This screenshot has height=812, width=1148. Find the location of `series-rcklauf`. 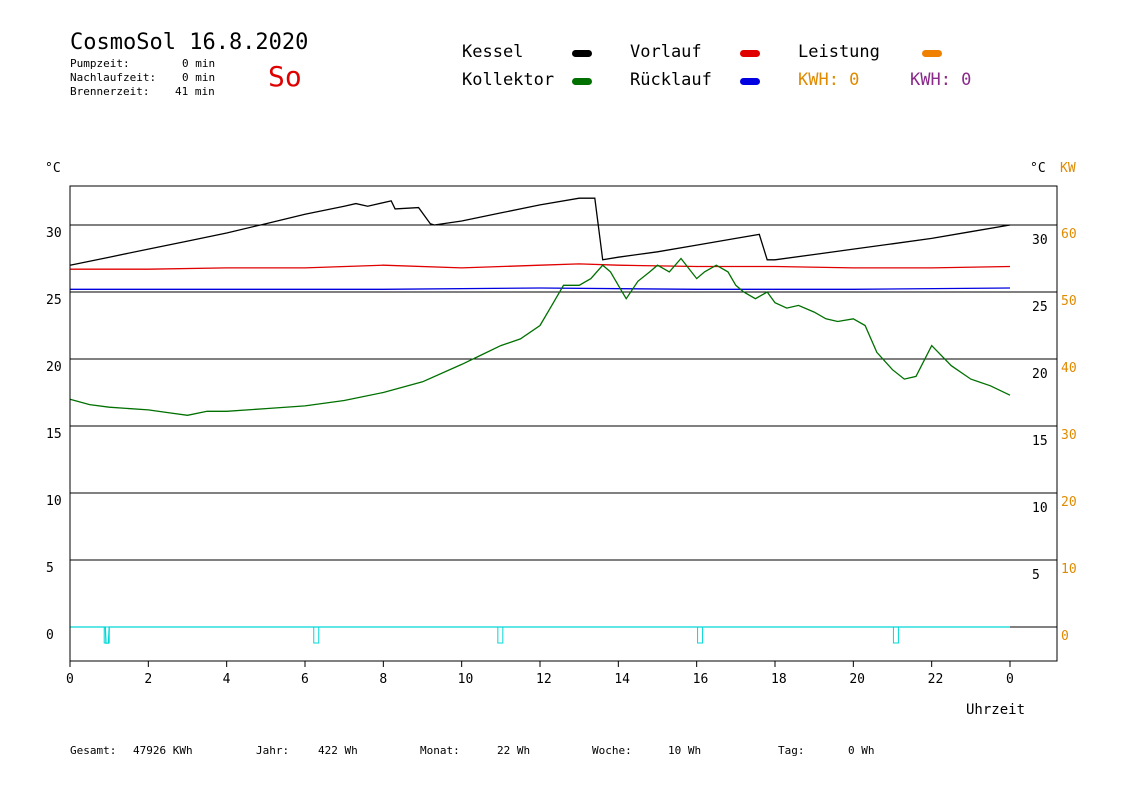

series-rcklauf is located at coordinates (540, 288).